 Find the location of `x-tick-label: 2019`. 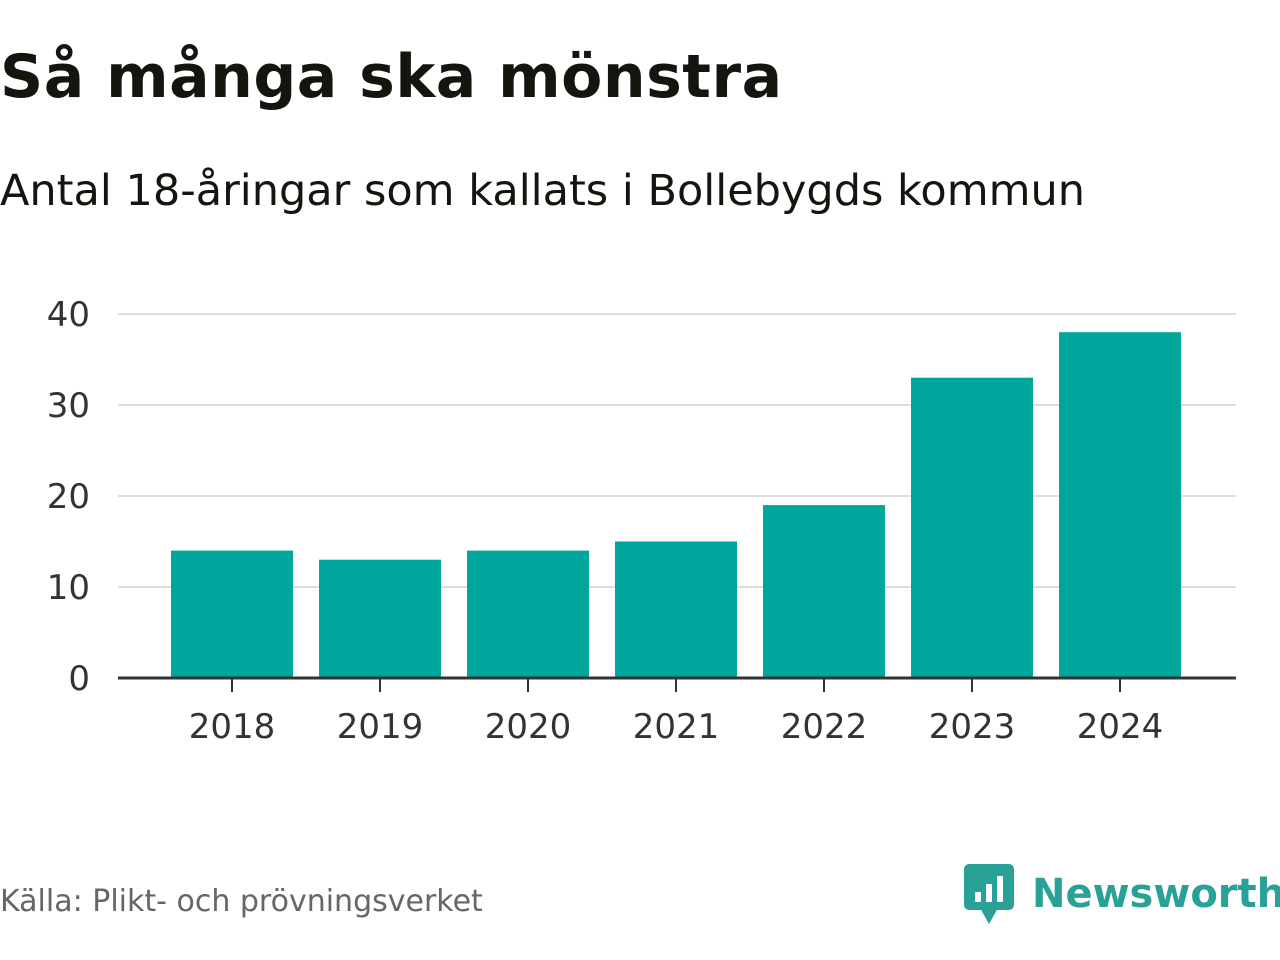

x-tick-label: 2019 is located at coordinates (380, 727).